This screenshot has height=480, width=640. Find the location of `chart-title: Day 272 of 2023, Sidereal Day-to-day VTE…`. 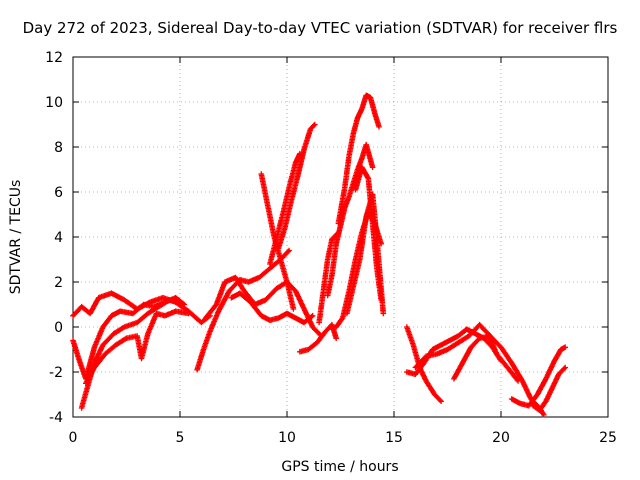

chart-title: Day 272 of 2023, Sidereal Day-to-day VTE… is located at coordinates (320, 28).